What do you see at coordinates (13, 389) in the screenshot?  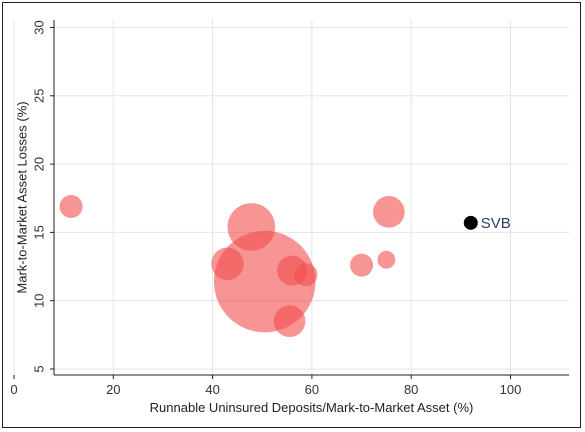 I see `x-tick-label: 0` at bounding box center [13, 389].